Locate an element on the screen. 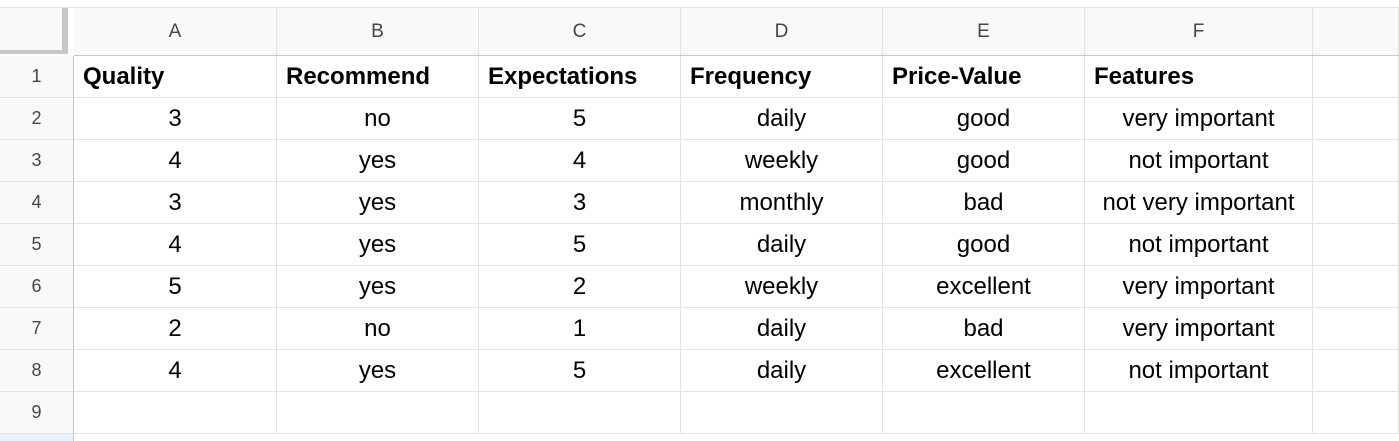  table-row: 4 yes 5 daily excellent not important is located at coordinates (736, 371).